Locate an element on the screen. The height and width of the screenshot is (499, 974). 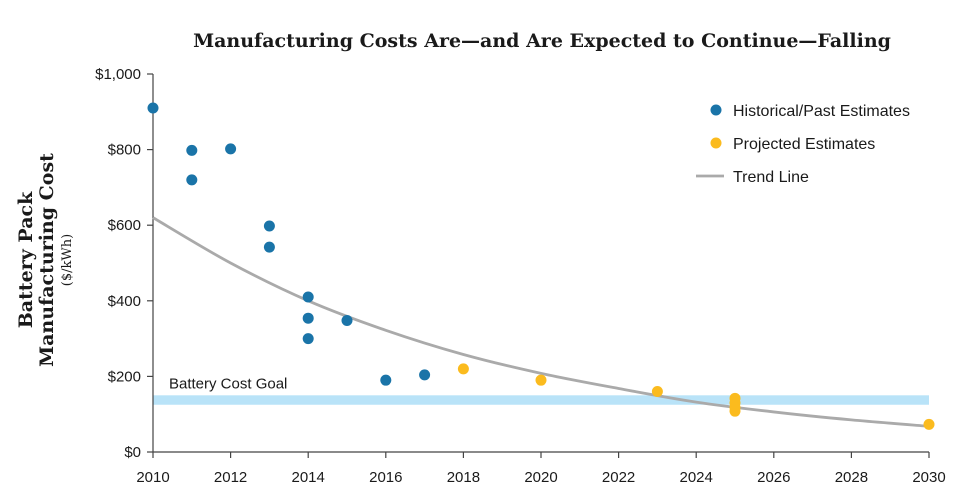
x-tick-label: 2010 is located at coordinates (152, 477).